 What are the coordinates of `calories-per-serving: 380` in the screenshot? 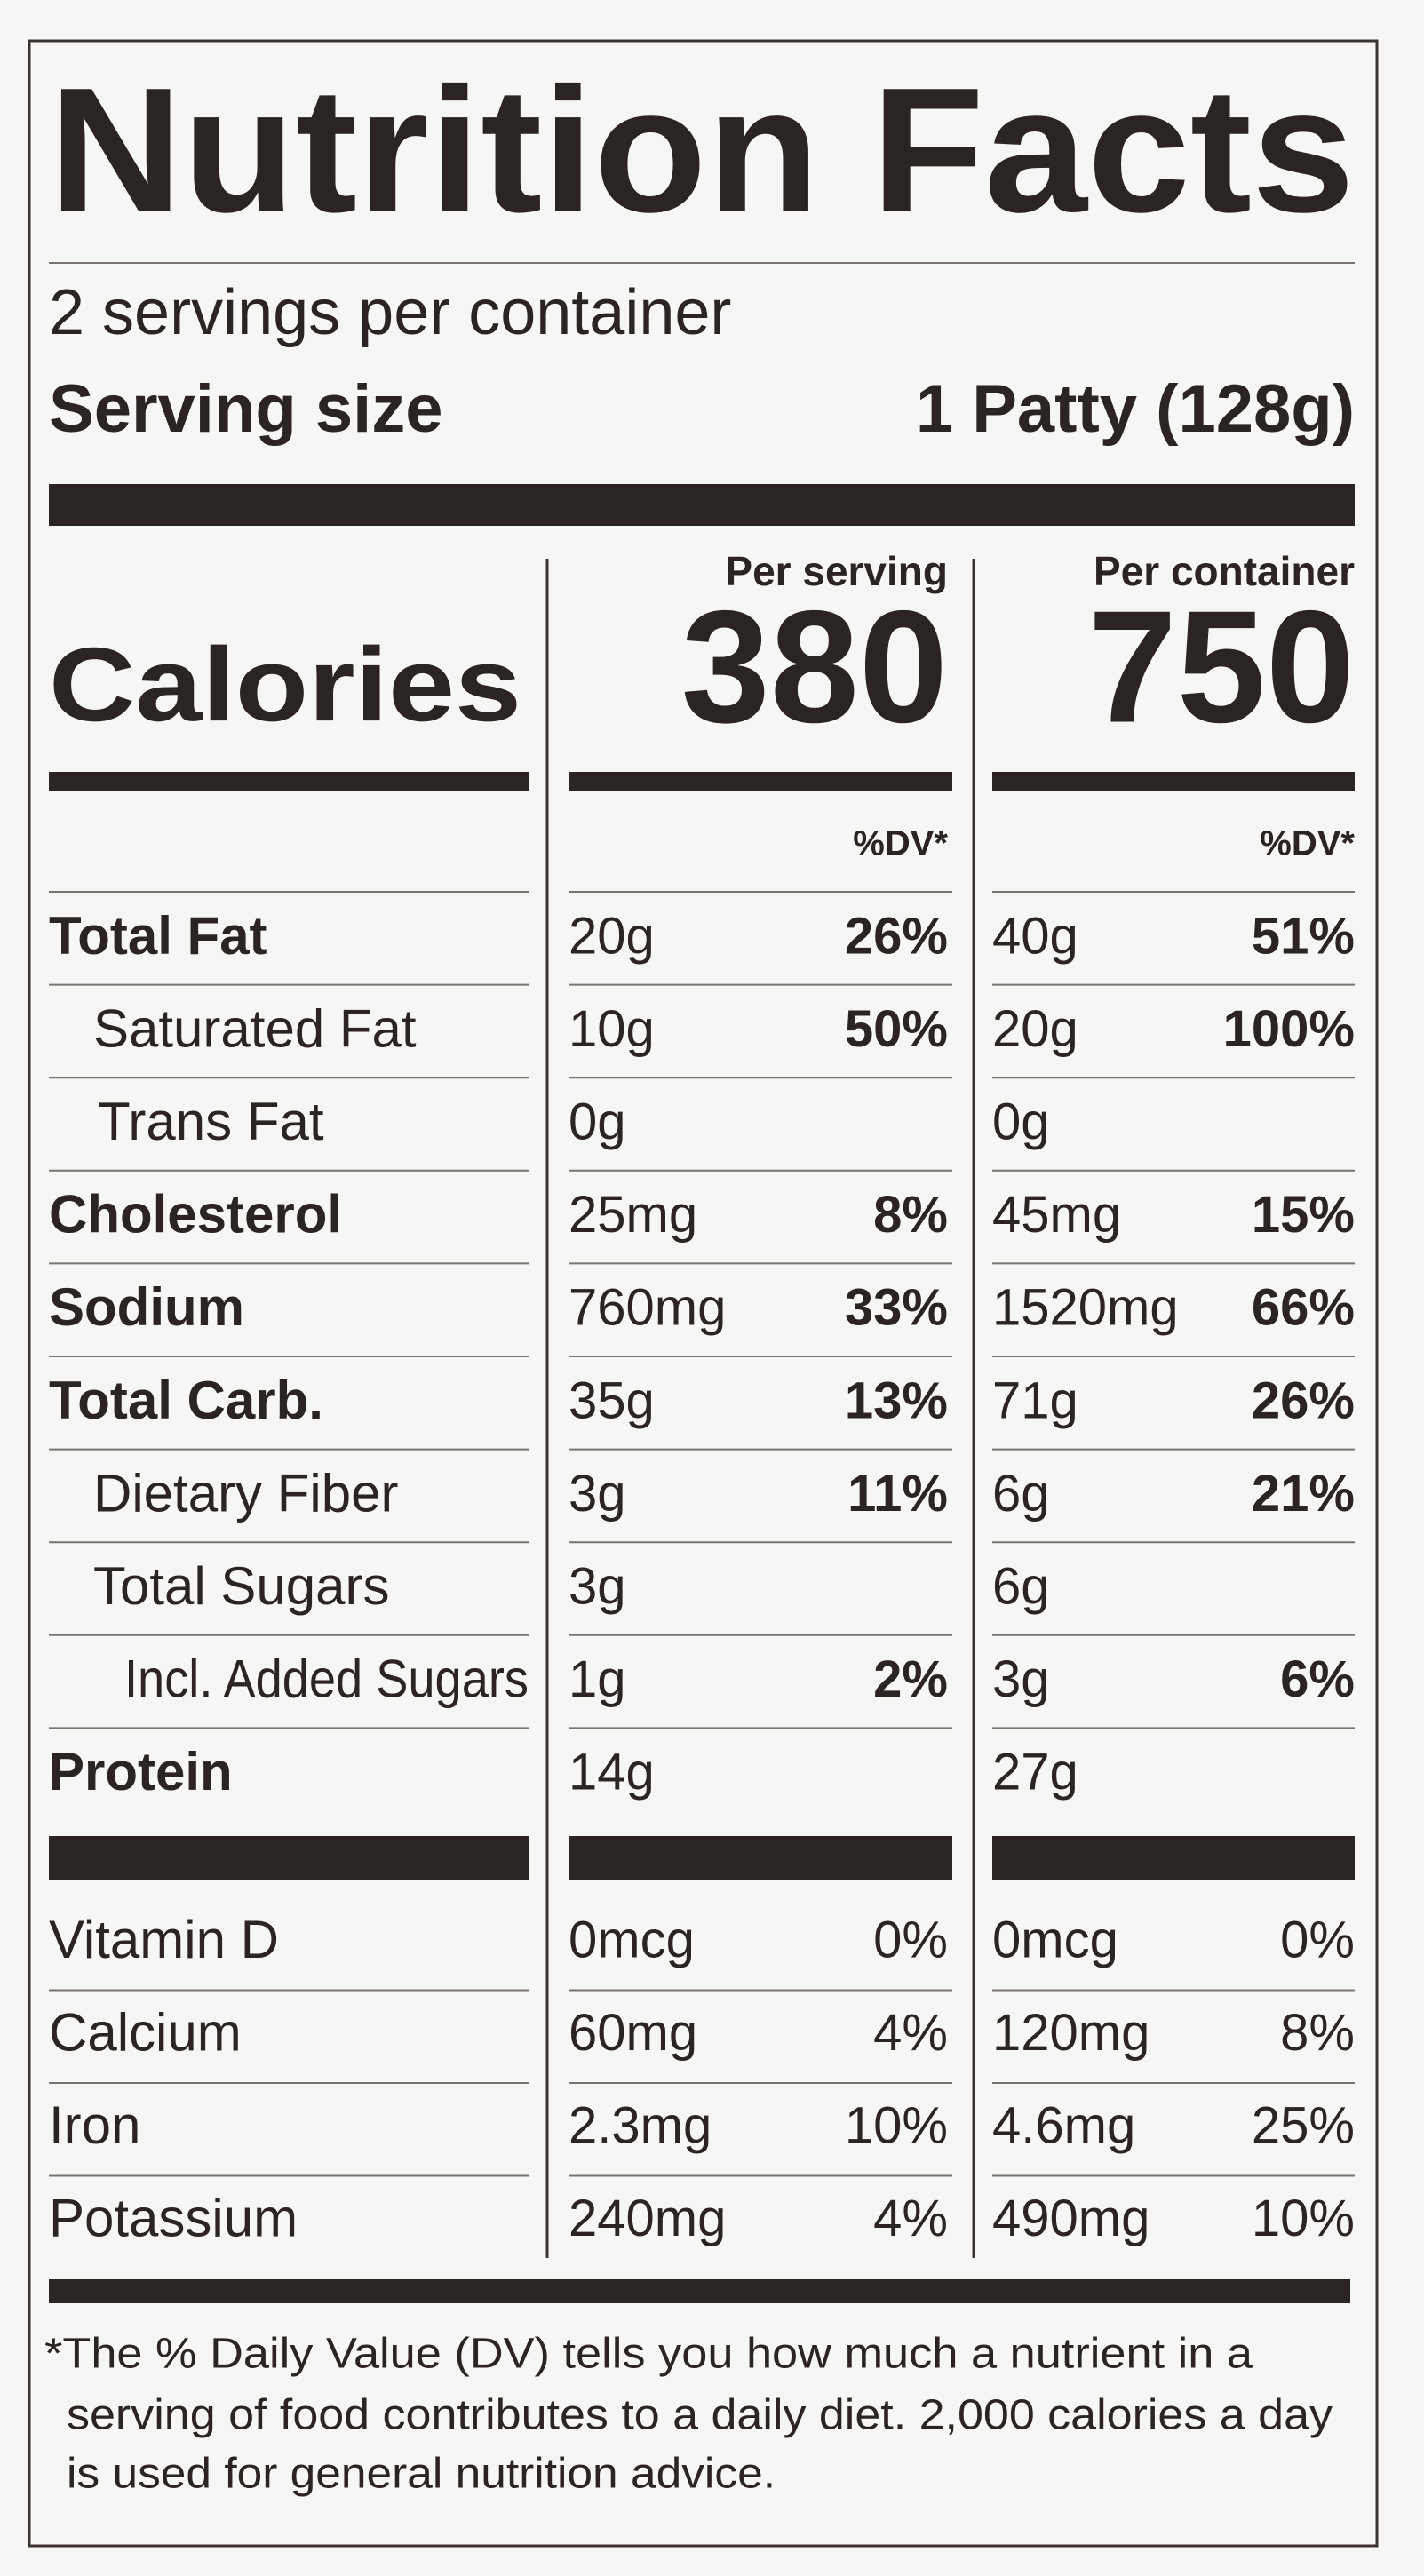 It's located at (814, 667).